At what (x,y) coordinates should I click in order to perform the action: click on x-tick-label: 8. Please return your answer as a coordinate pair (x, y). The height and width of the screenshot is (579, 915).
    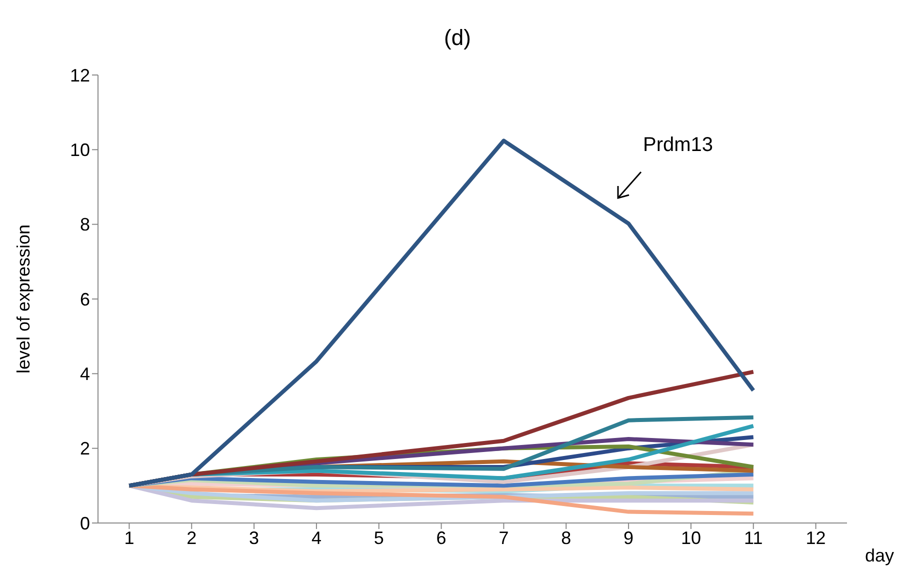
    Looking at the image, I should click on (566, 538).